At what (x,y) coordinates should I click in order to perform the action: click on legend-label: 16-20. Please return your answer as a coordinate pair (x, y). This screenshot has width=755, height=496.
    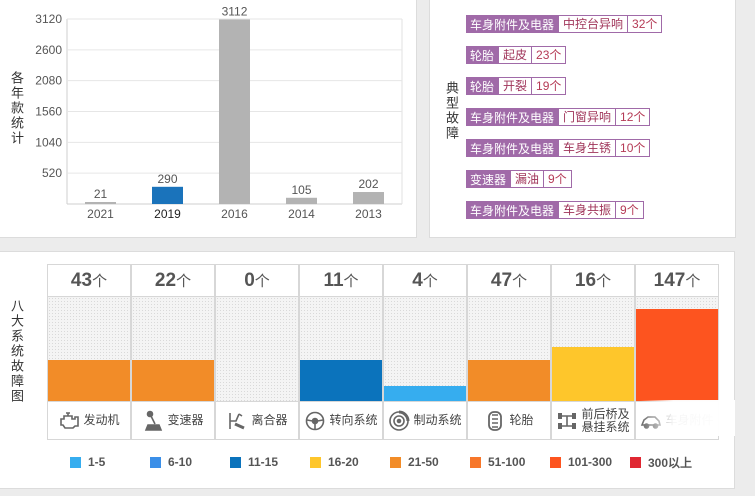
    Looking at the image, I should click on (343, 462).